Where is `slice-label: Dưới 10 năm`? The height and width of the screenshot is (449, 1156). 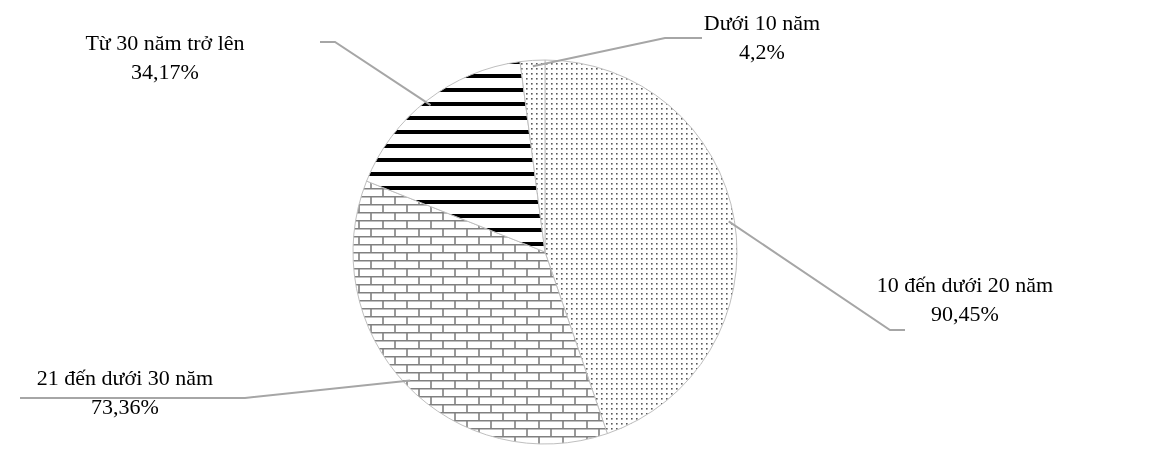 slice-label: Dưới 10 năm is located at coordinates (762, 22).